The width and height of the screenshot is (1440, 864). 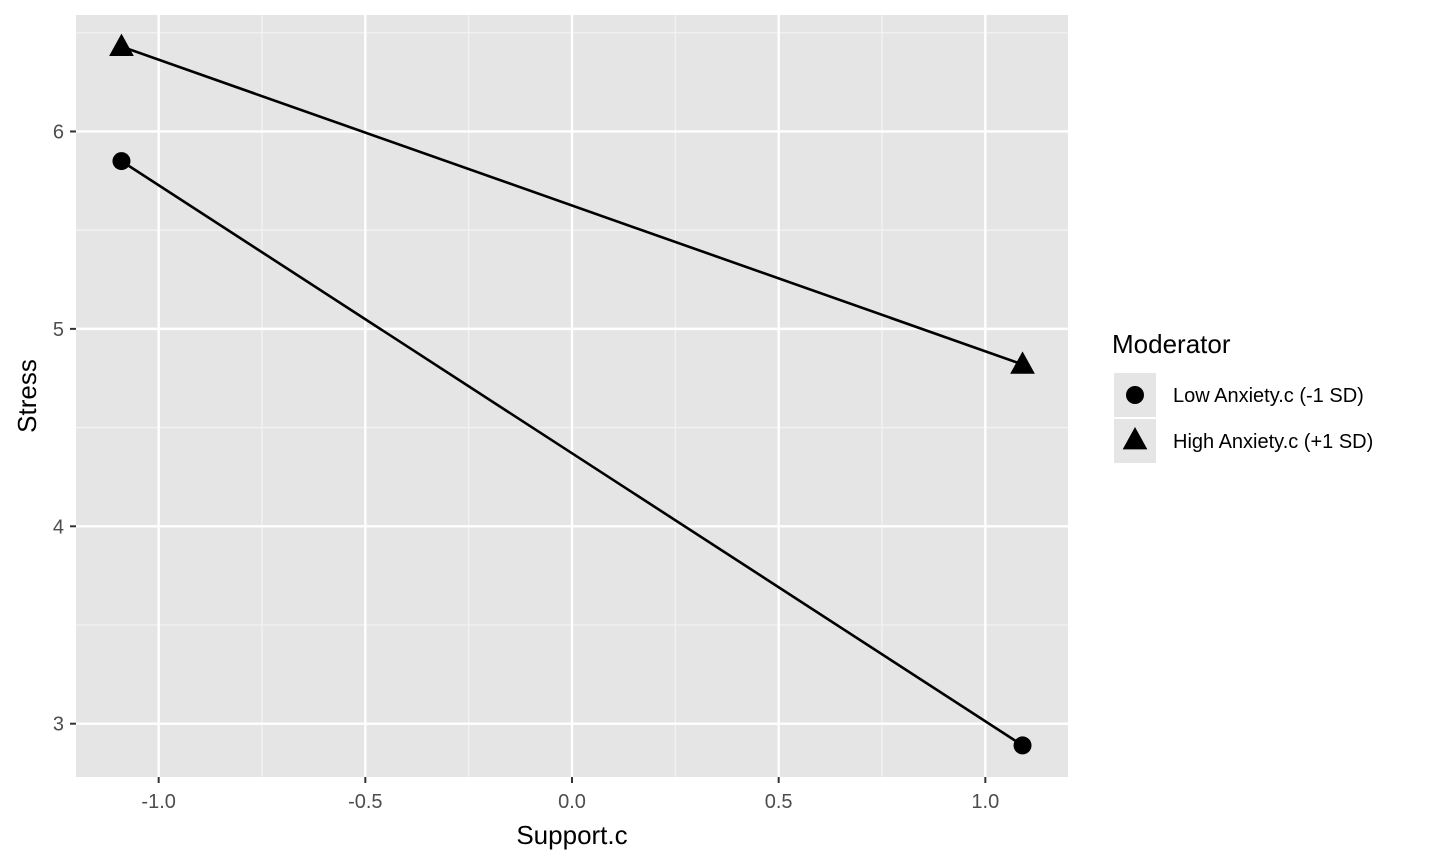 What do you see at coordinates (1268, 396) in the screenshot?
I see `legend-label: Low Anxiety.c (-1 SD)` at bounding box center [1268, 396].